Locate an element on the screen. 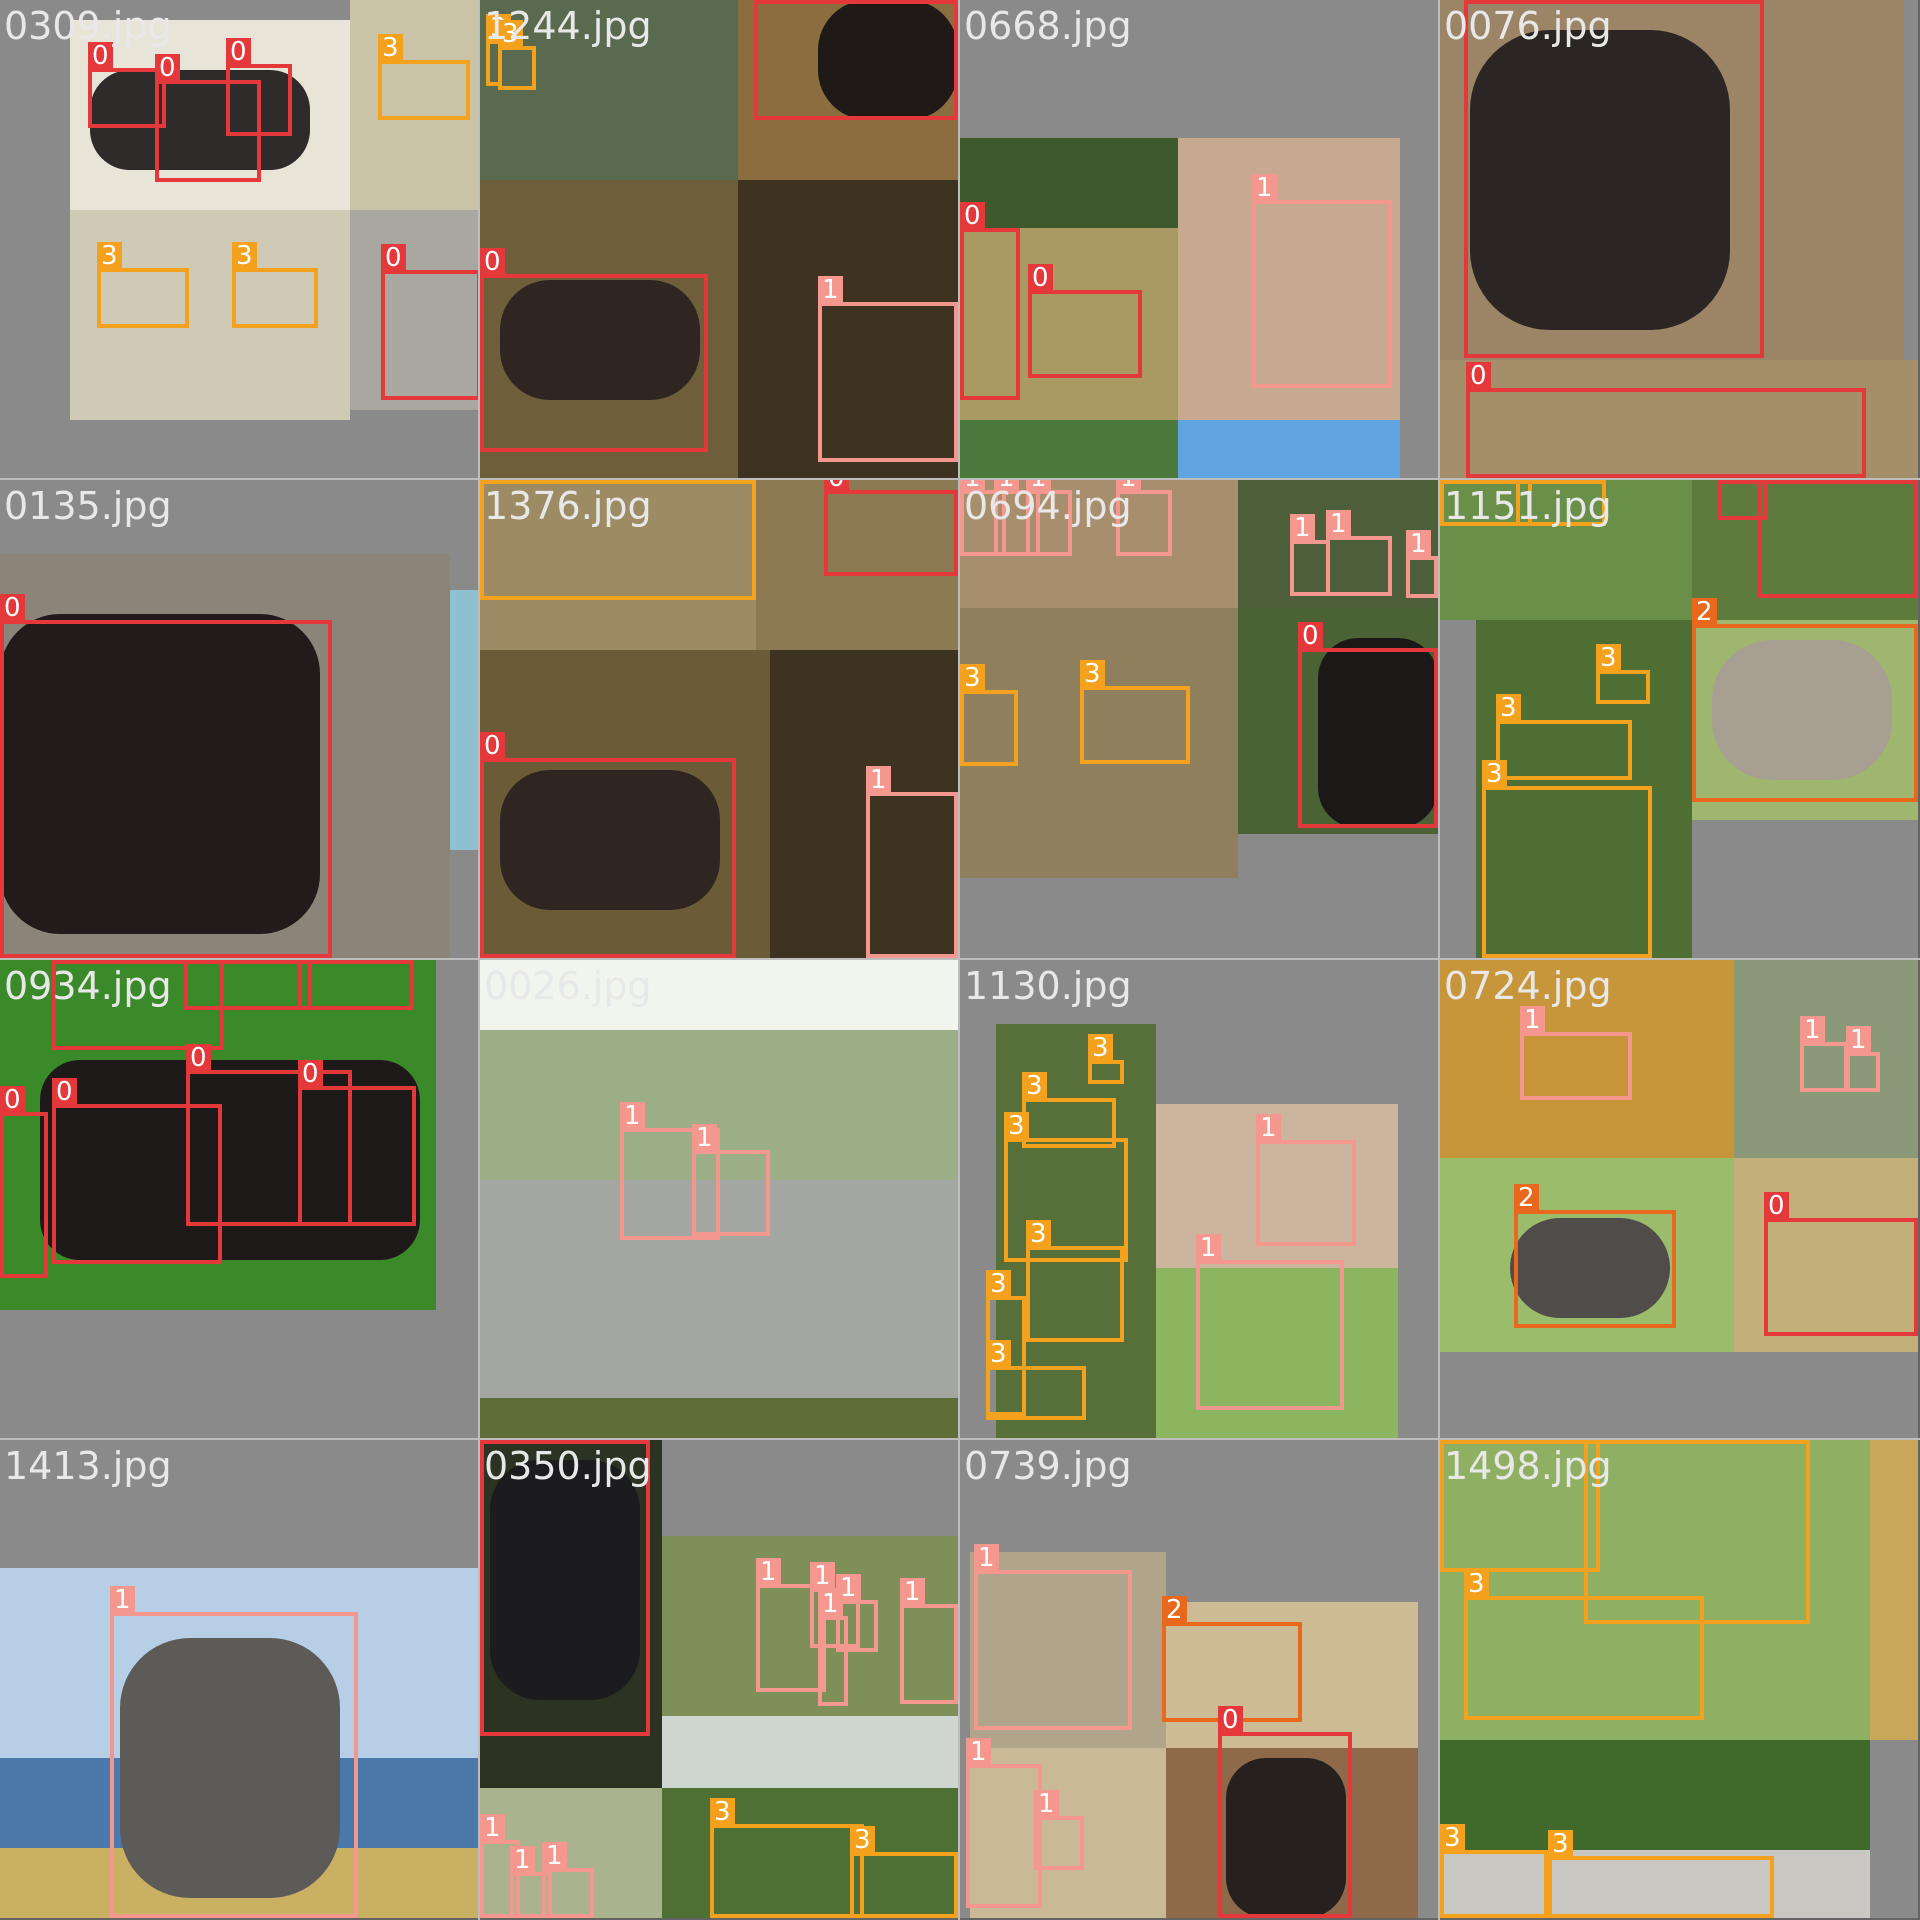 This screenshot has width=1920, height=1920. tile-0350: 0 1 1 1 1 1 1 1 1 3 3 0350.jpg is located at coordinates (719, 1679).